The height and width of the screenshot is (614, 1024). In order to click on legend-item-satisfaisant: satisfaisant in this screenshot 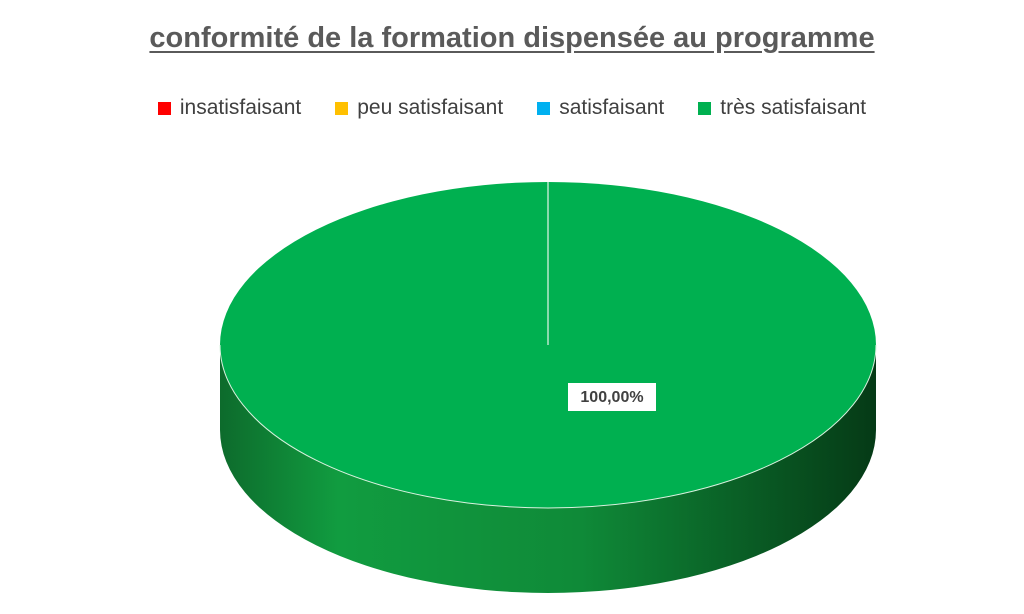, I will do `click(600, 108)`.